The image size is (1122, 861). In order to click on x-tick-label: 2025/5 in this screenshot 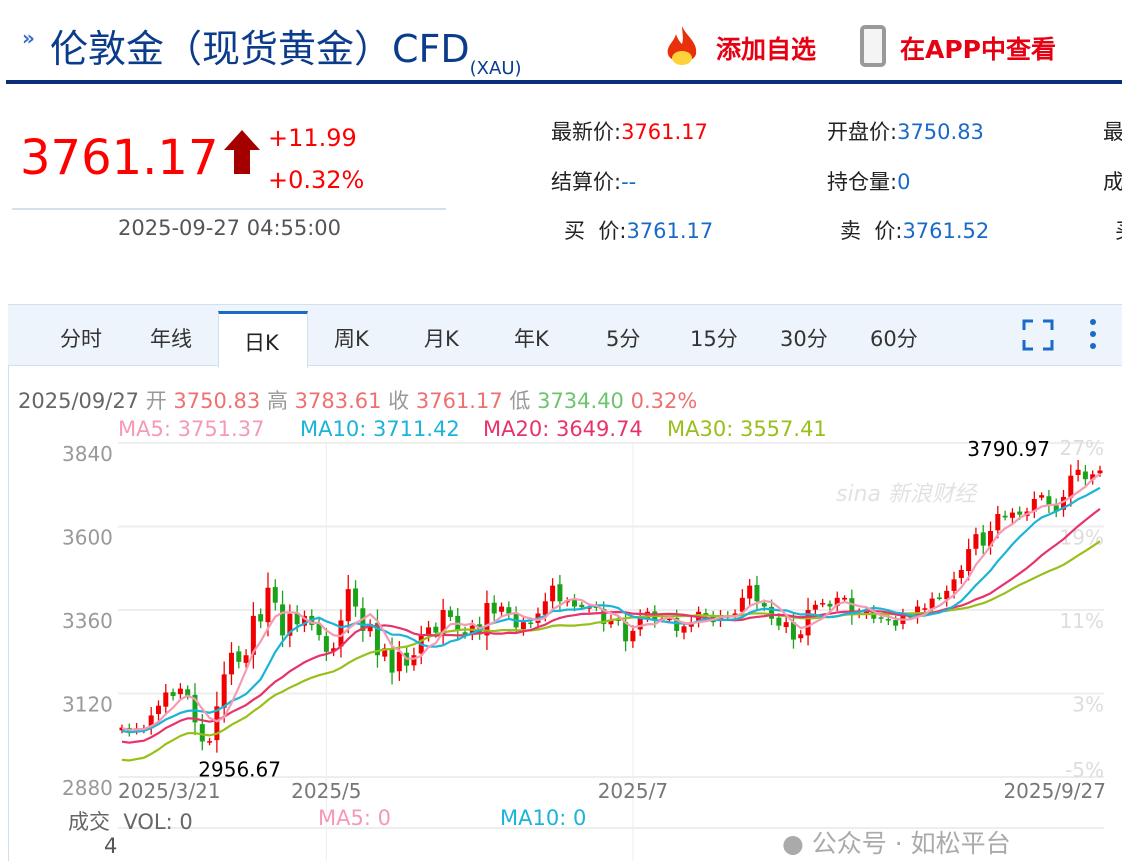, I will do `click(326, 791)`.